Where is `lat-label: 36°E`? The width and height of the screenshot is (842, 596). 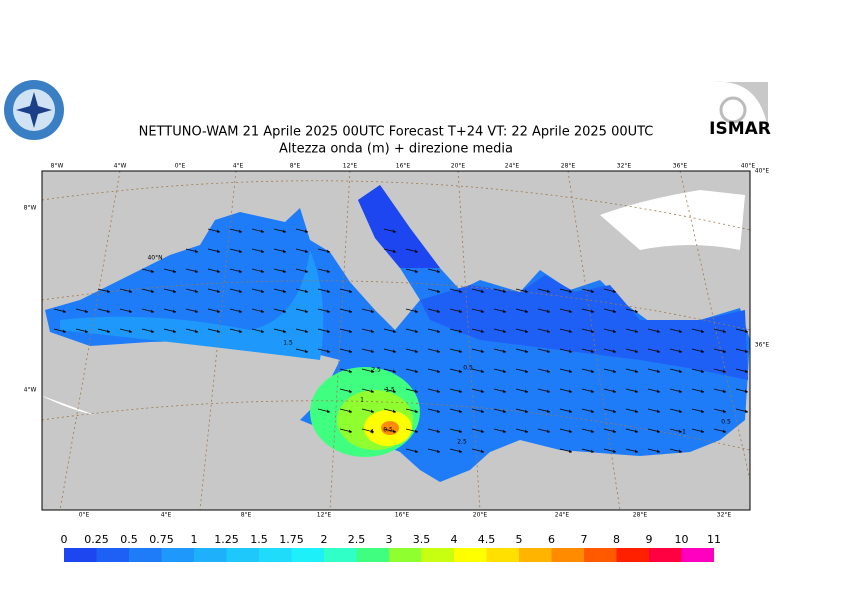
lat-label: 36°E is located at coordinates (762, 345).